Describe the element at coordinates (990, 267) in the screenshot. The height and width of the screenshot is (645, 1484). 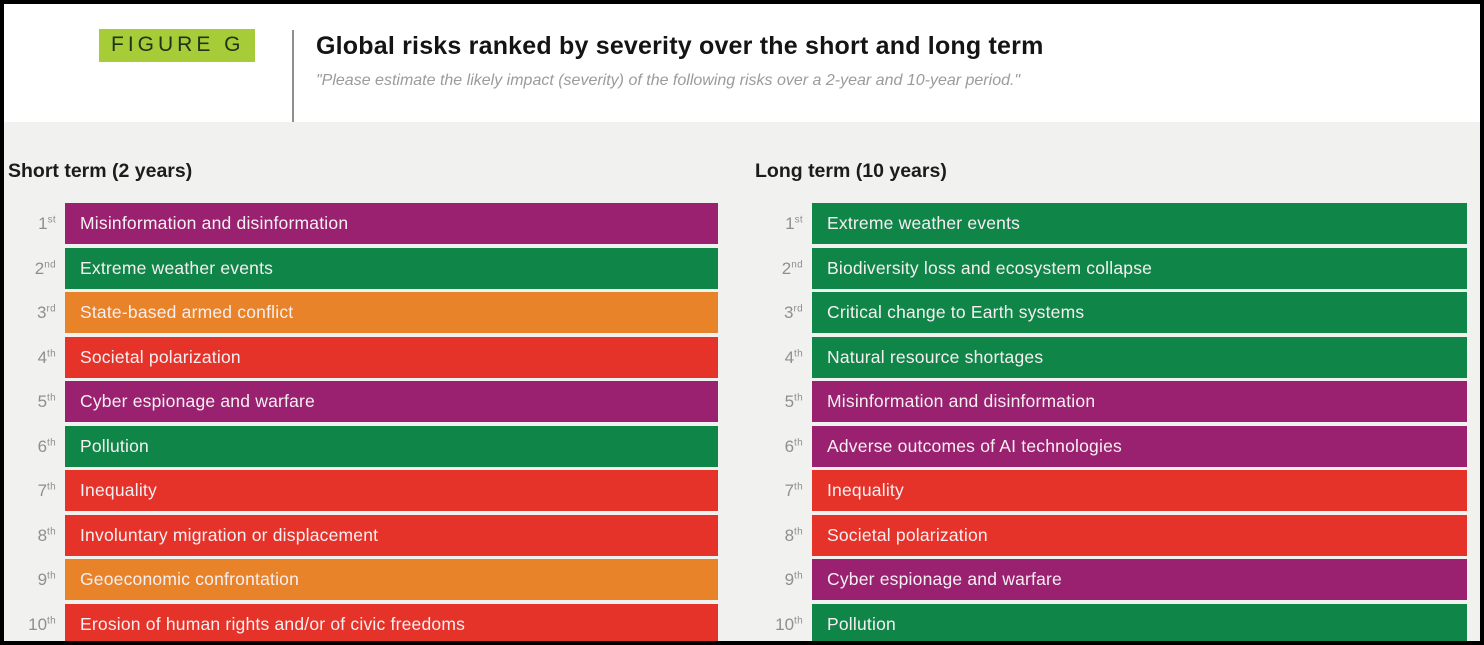
I see `risk-label: Biodiversity loss and ecosystem collapse` at that location.